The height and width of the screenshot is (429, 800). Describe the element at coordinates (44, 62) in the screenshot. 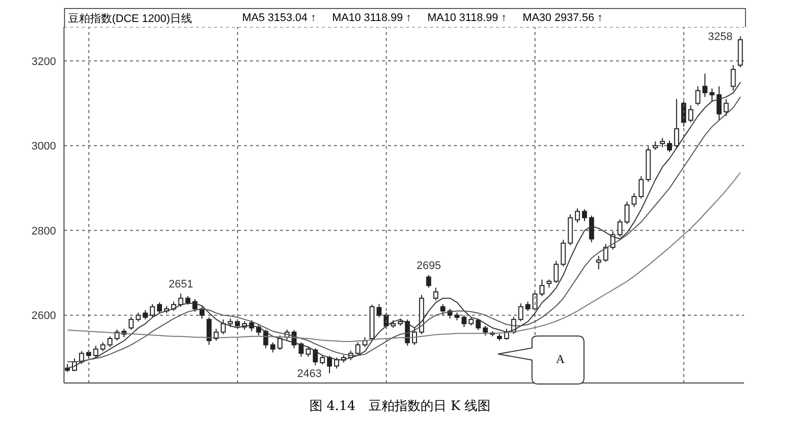

I see `y-tick-label: 3200` at that location.